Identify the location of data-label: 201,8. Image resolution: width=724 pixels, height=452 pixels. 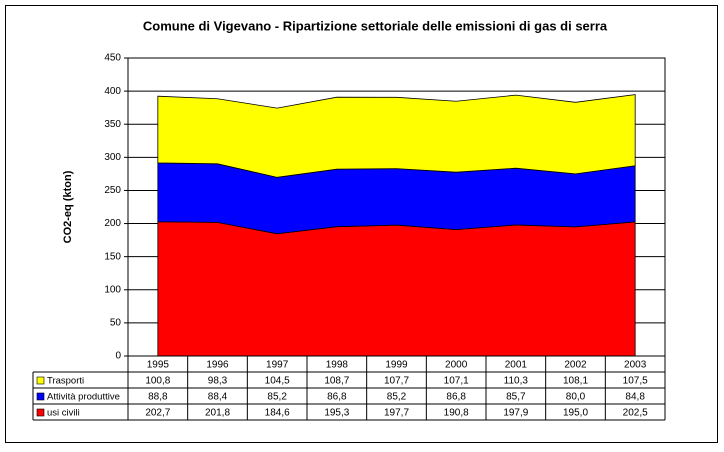
(217, 413).